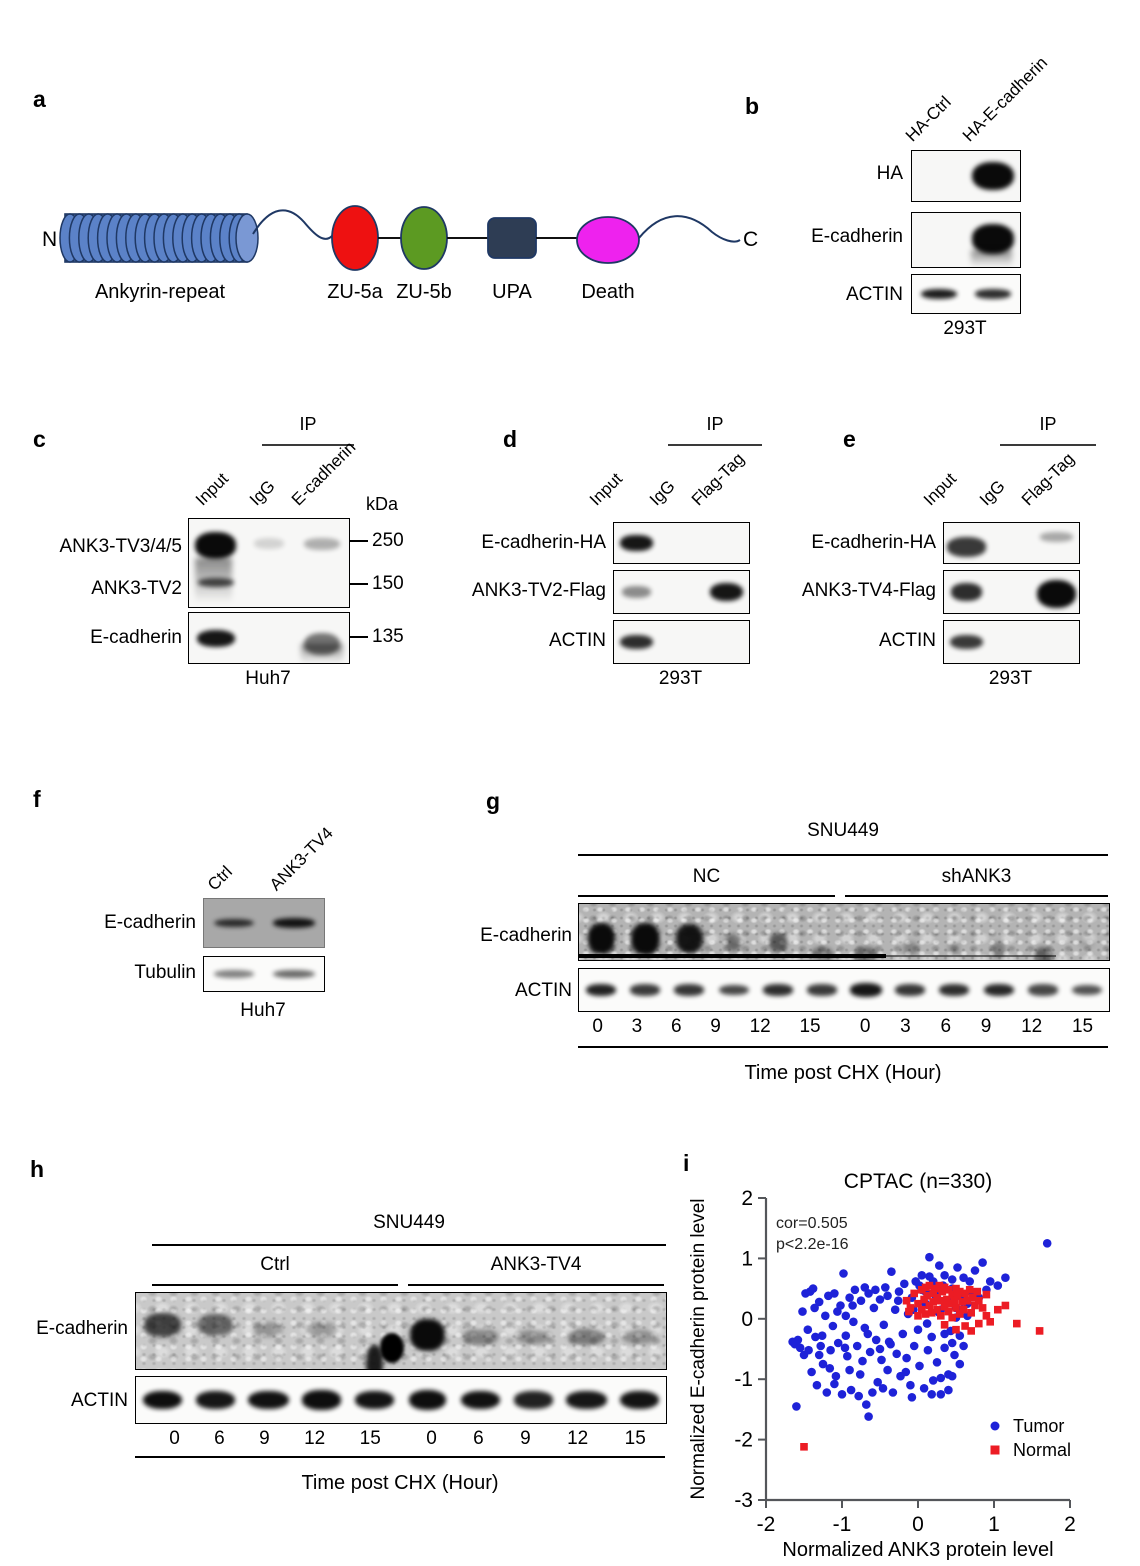 This screenshot has width=1140, height=1566. I want to click on panel-g-ecad-blot, so click(844, 932).